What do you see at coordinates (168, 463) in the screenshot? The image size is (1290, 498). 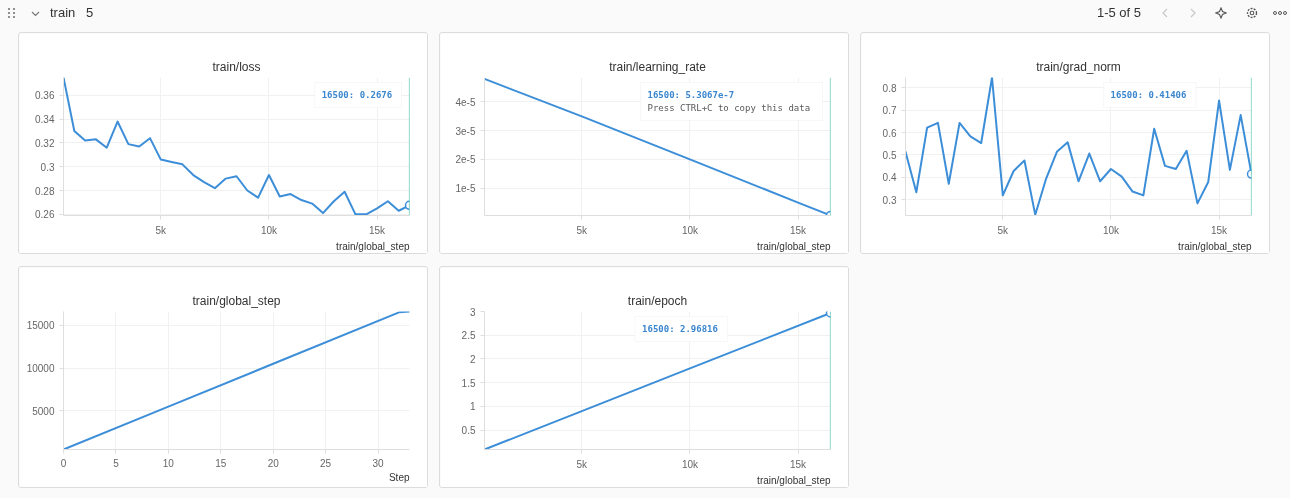 I see `x-tick-label: 10` at bounding box center [168, 463].